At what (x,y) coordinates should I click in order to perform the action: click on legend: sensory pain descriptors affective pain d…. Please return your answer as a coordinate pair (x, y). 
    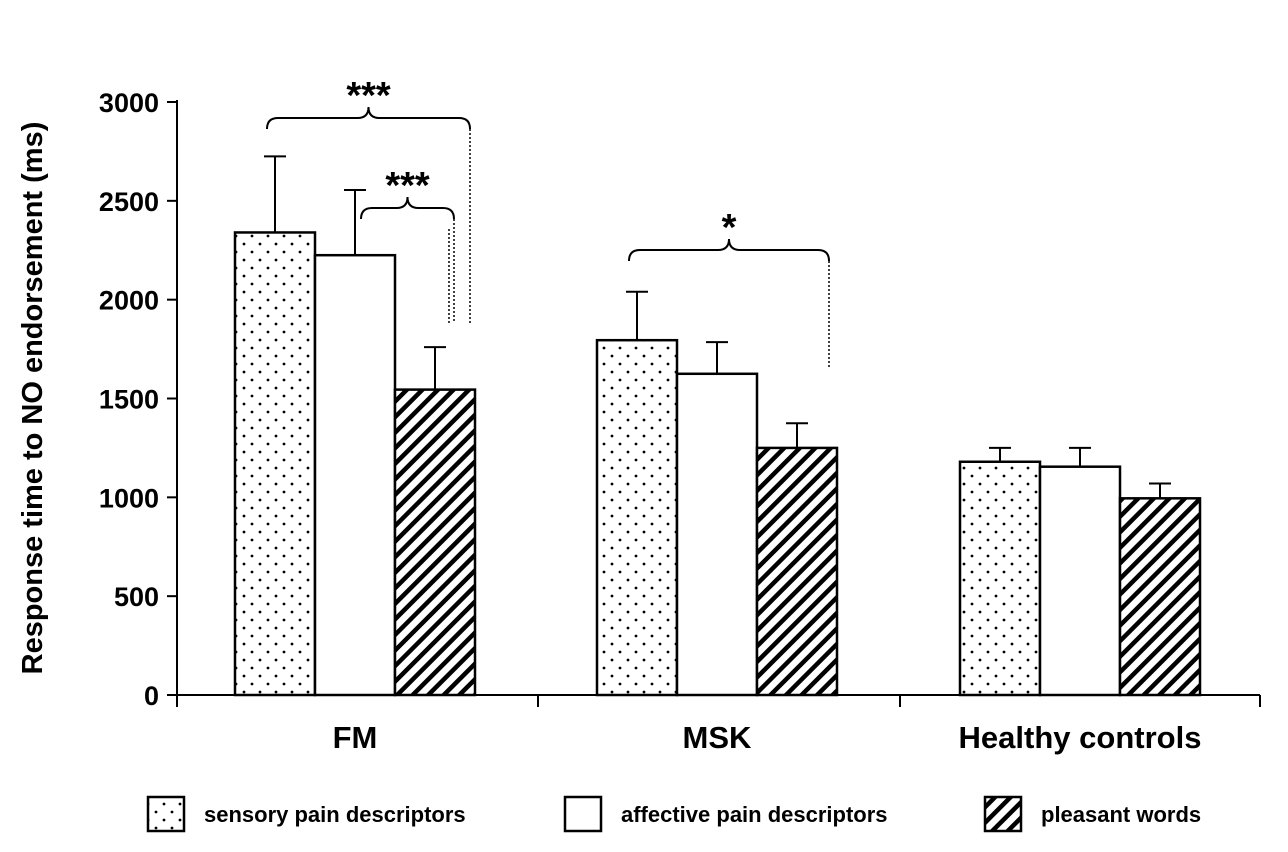
    Looking at the image, I should click on (673, 814).